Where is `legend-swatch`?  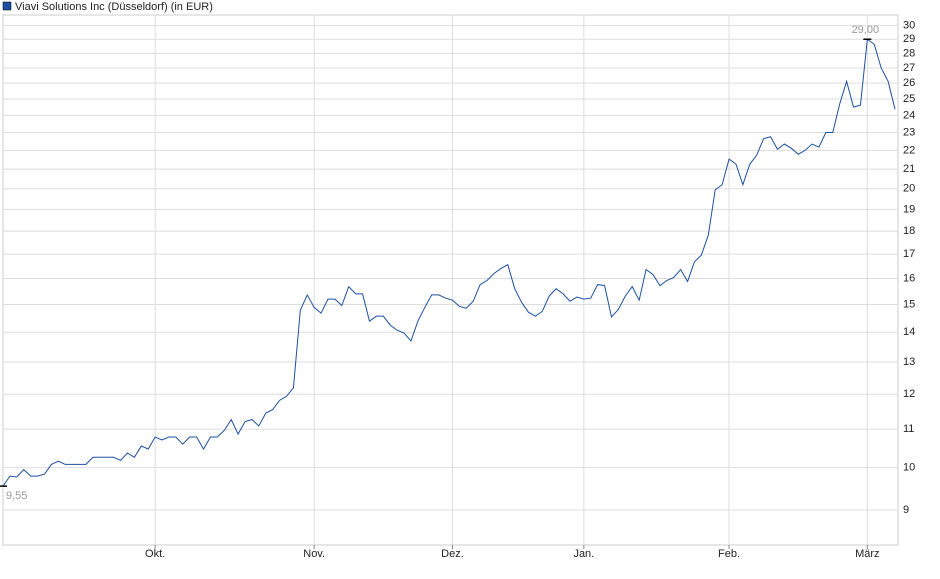 legend-swatch is located at coordinates (7, 6).